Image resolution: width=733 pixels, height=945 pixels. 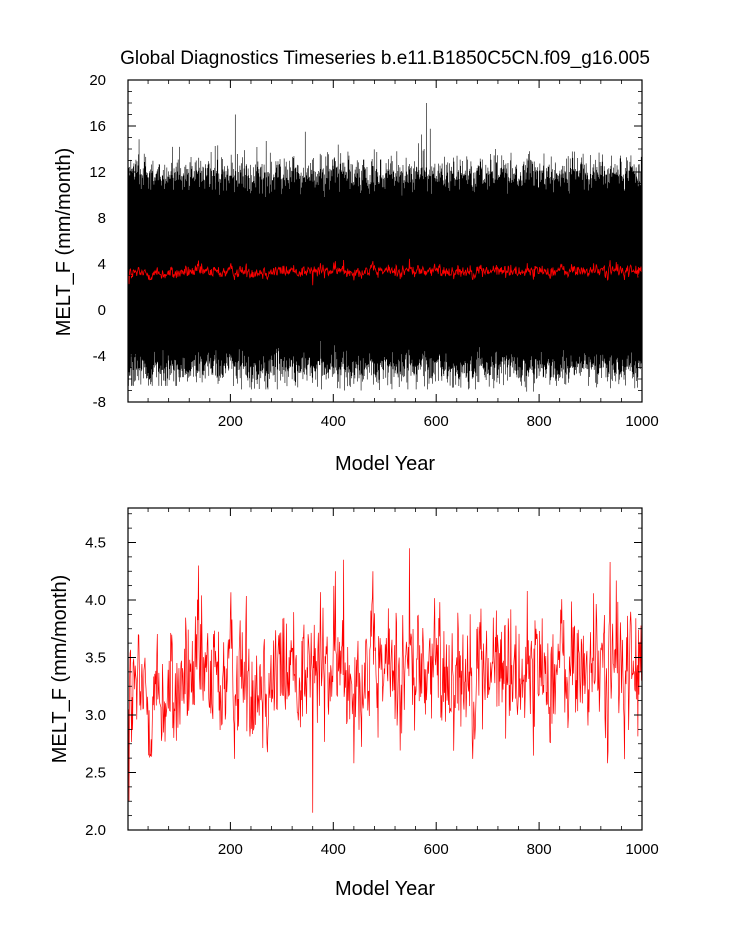 What do you see at coordinates (95, 773) in the screenshot?
I see `y-tick-label: 2.5` at bounding box center [95, 773].